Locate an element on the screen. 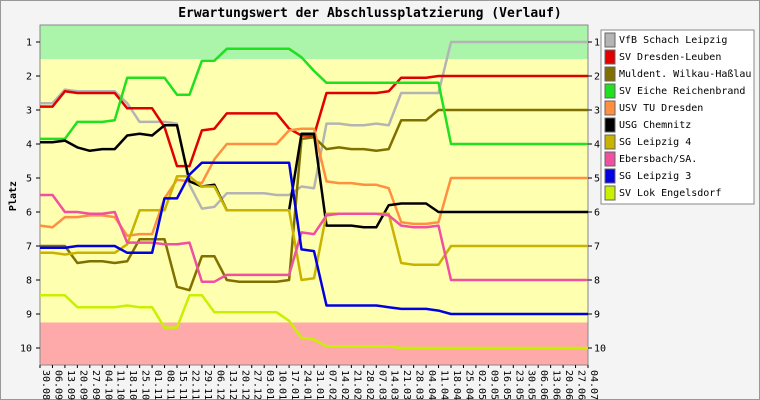 The height and width of the screenshot is (400, 760). x-tick-label: 13.12 is located at coordinates (232, 385).